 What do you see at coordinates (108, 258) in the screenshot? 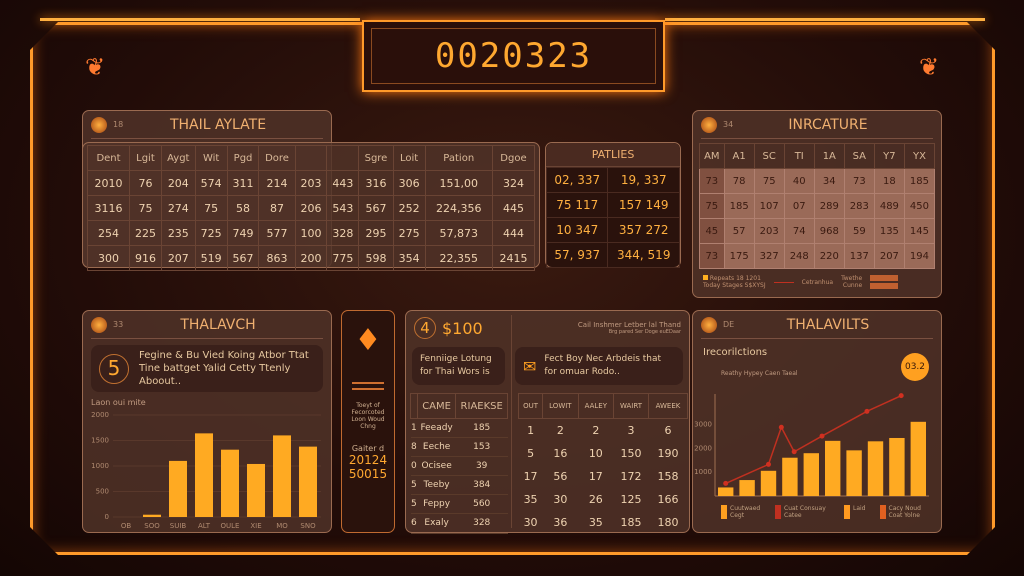
I see `table-cell: 300` at bounding box center [108, 258].